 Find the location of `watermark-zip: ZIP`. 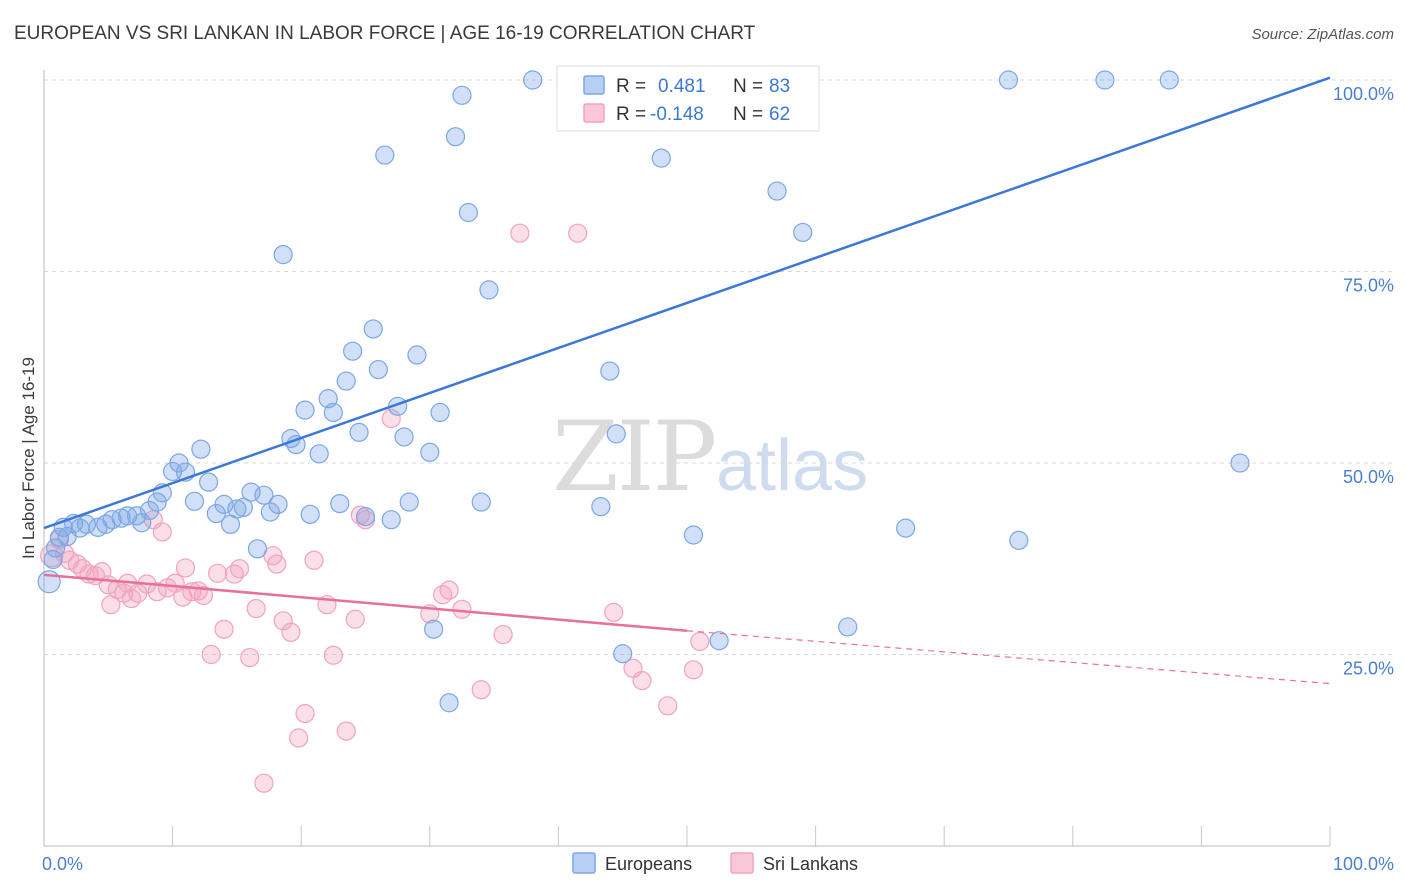

watermark-zip: ZIP is located at coordinates (633, 457).